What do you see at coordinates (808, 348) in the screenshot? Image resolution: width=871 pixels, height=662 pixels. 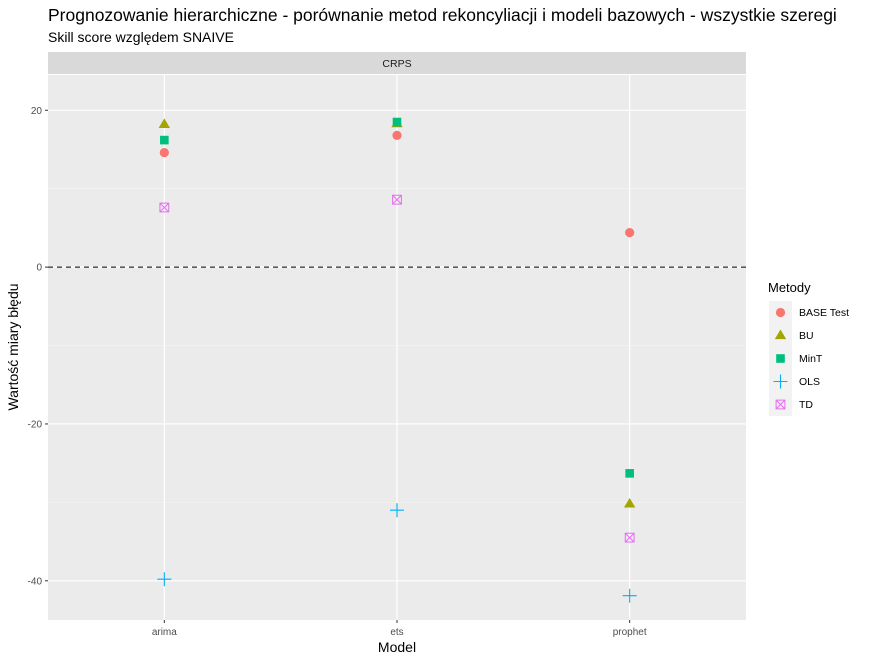 I see `legend: Metody BASE Test BU MinT OLS TD` at bounding box center [808, 348].